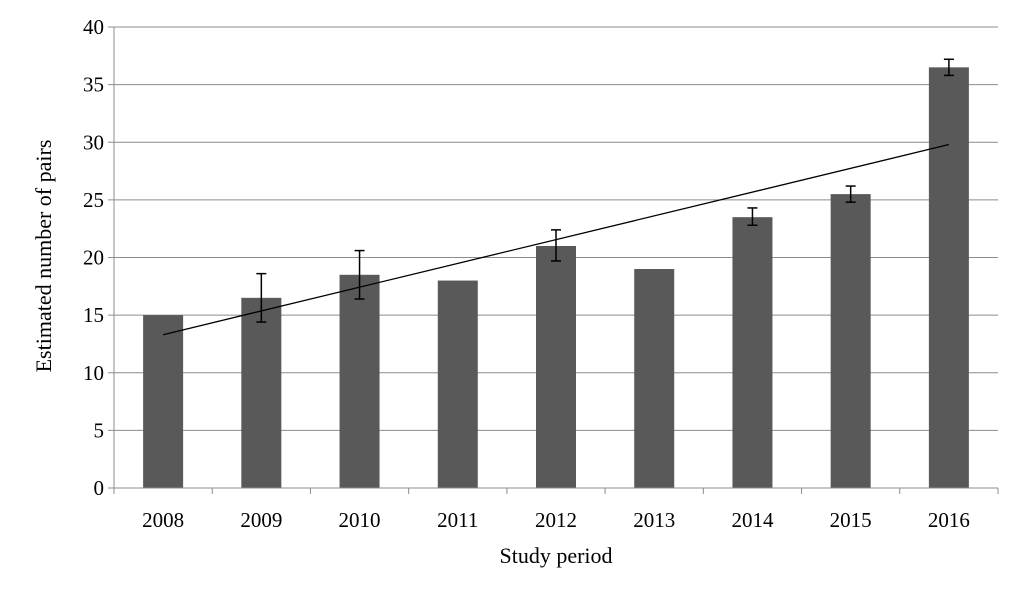  What do you see at coordinates (261, 520) in the screenshot?
I see `x-tick-label: 2009` at bounding box center [261, 520].